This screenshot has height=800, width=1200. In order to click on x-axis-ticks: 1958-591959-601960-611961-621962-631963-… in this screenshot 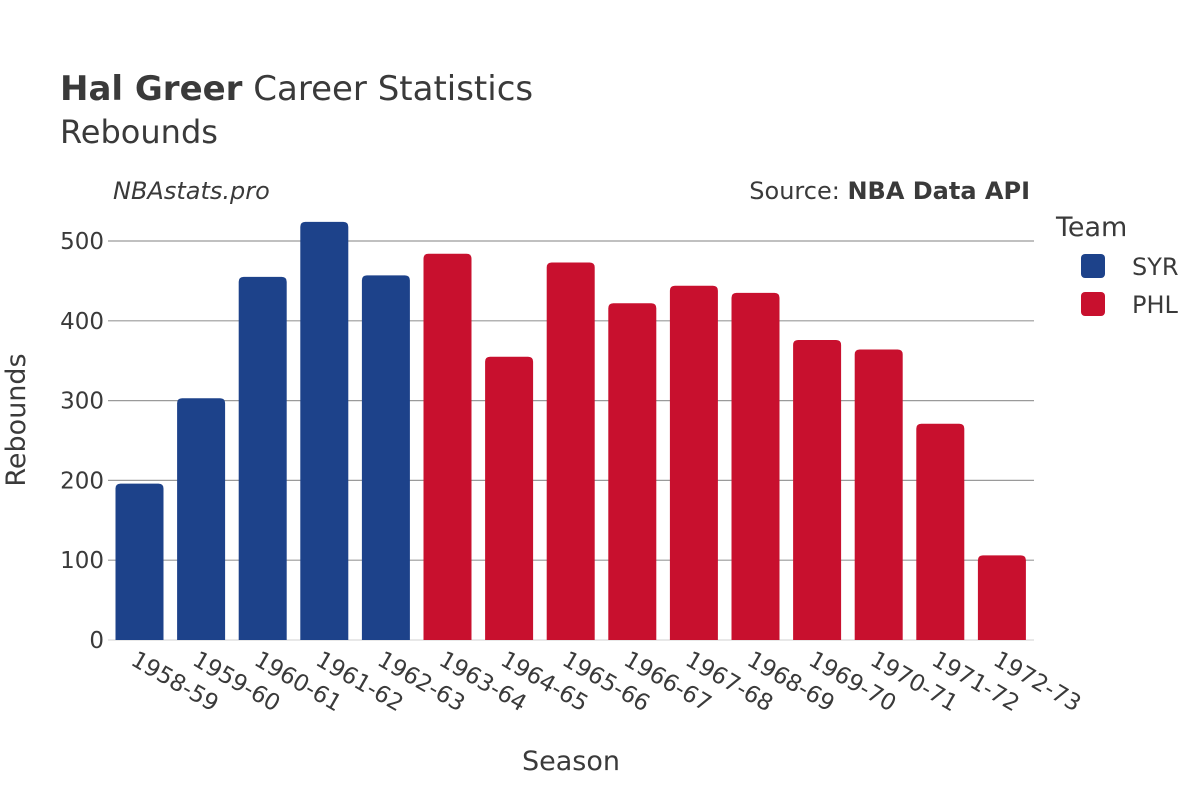, I will do `click(606, 682)`.